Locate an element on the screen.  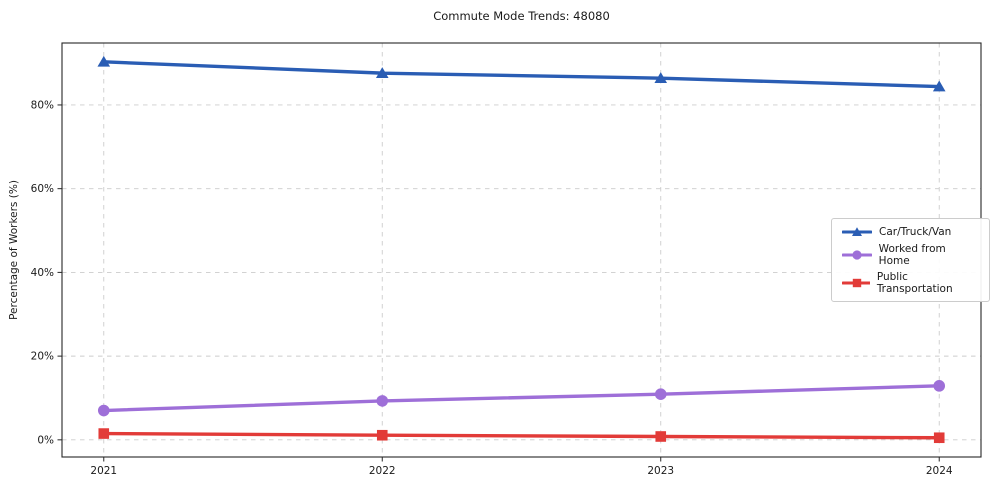
legend-square-marker-sample is located at coordinates (856, 283).